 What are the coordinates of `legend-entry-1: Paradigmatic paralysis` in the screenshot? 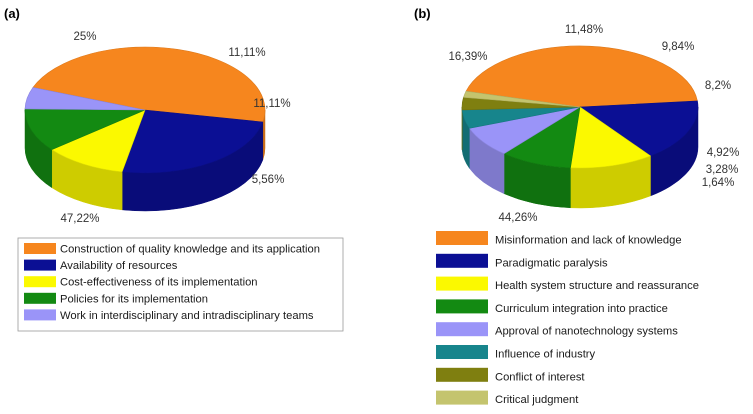 It's located at (551, 263).